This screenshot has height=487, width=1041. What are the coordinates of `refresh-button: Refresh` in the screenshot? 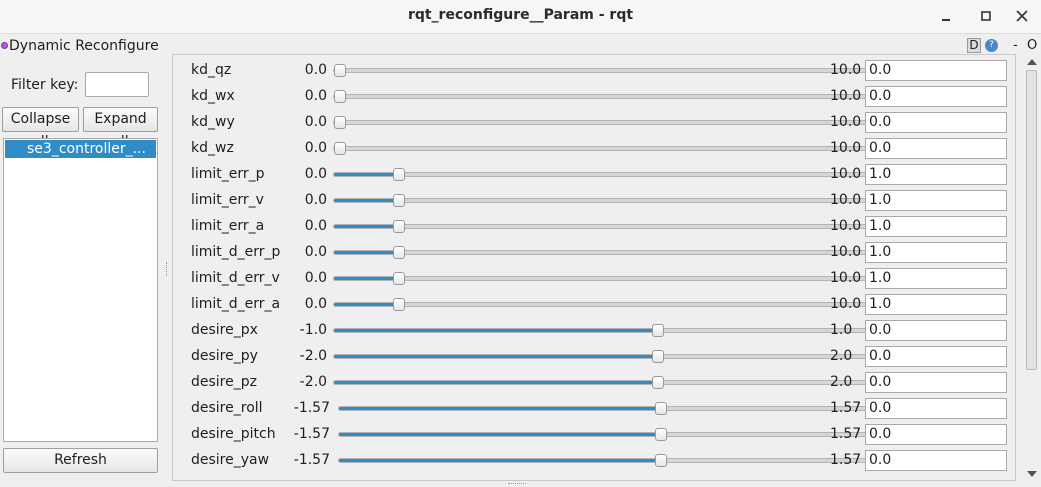 It's located at (80, 460).